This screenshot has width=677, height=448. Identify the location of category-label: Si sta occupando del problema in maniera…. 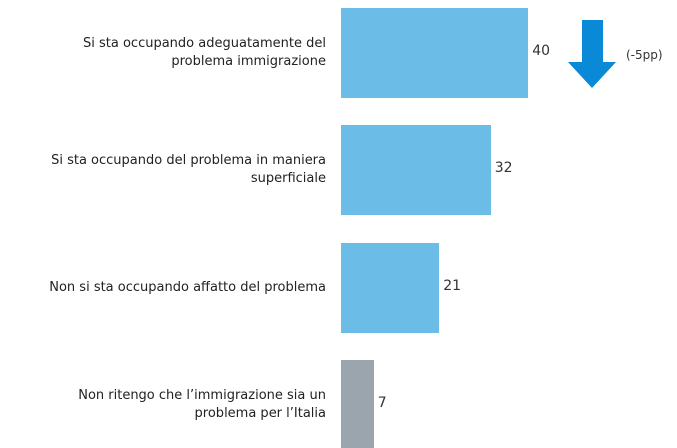
(188, 170).